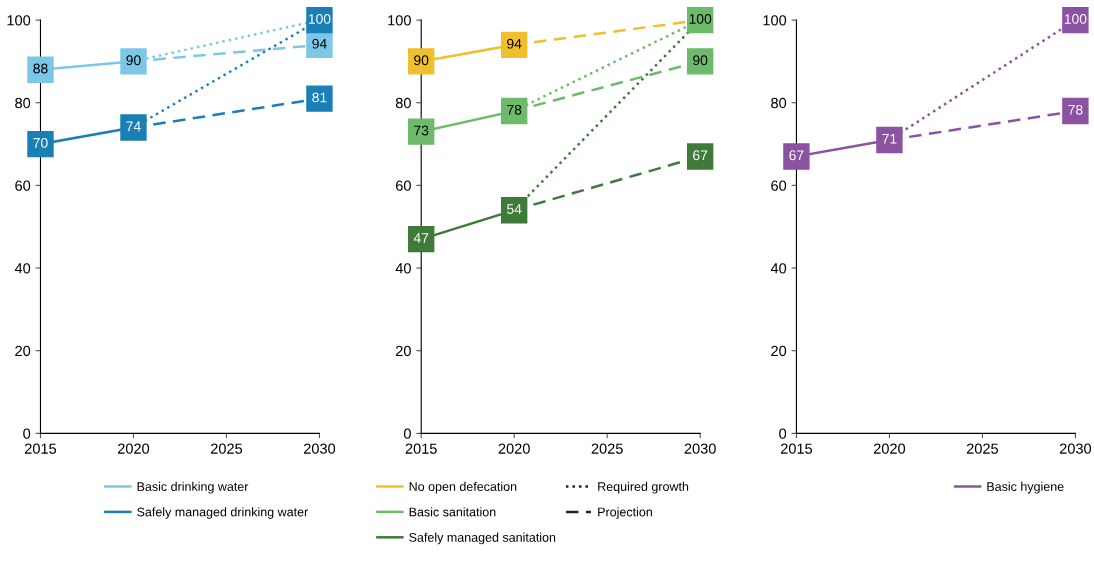  Describe the element at coordinates (452, 512) in the screenshot. I see `legend-label: Basic sanitation` at that location.